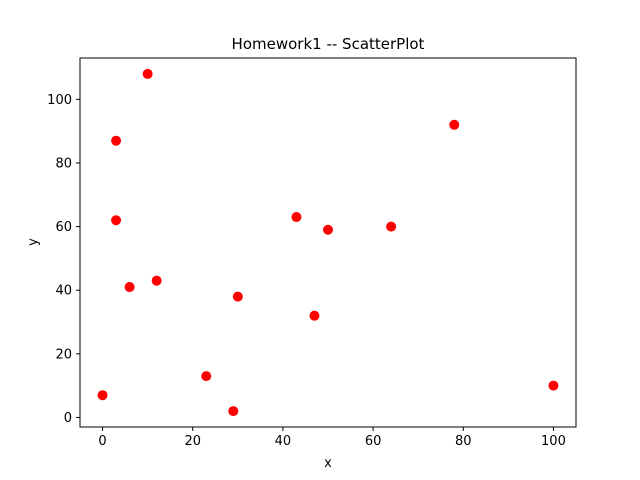 This screenshot has height=480, width=640. Describe the element at coordinates (63, 354) in the screenshot. I see `y-tick-label: 20` at that location.